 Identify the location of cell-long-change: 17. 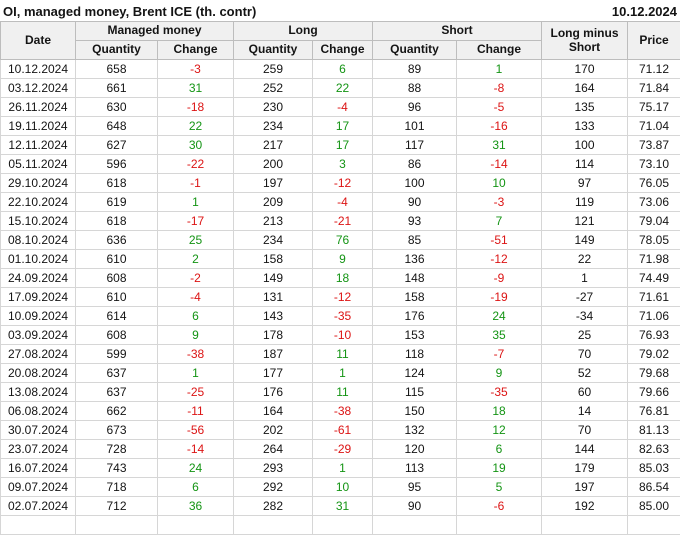
(342, 126).